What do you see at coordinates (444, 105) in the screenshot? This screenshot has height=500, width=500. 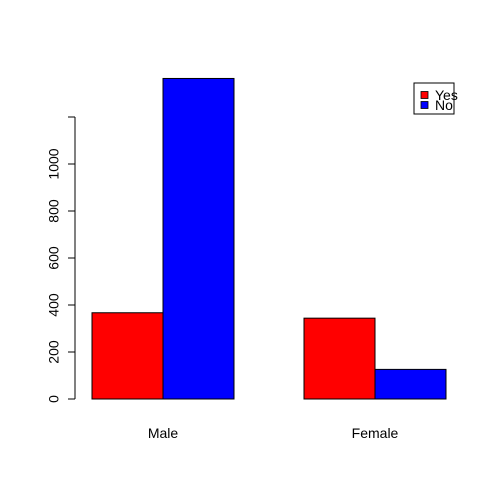 I see `legend-label-no: No` at bounding box center [444, 105].